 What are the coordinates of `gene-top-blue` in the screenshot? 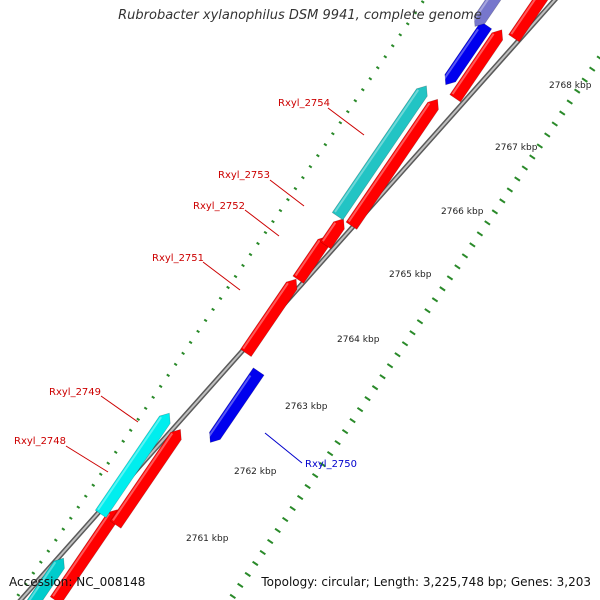 It's located at (467, 53).